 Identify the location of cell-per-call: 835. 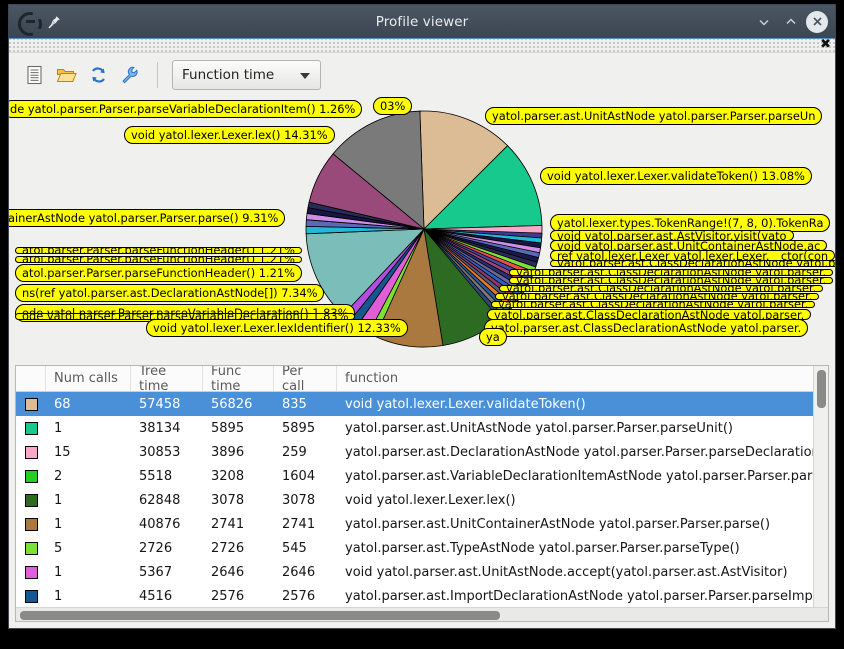
(294, 404).